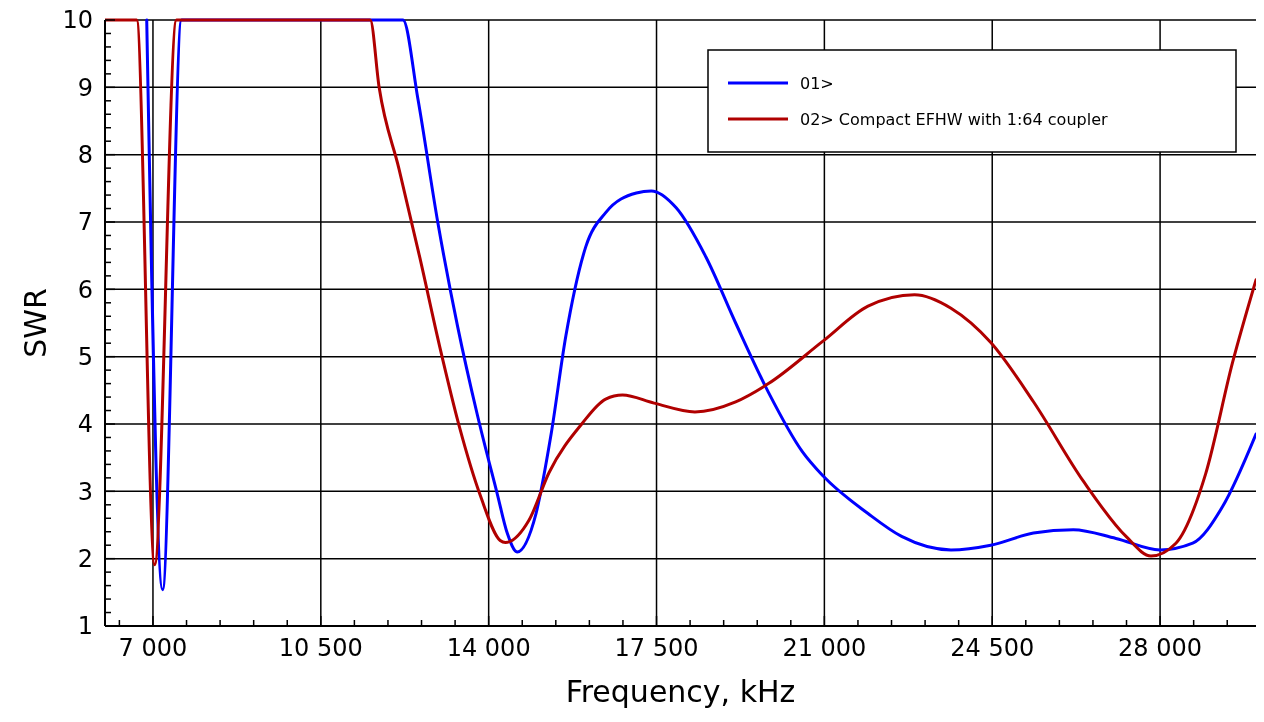 The width and height of the screenshot is (1264, 722). Describe the element at coordinates (817, 83) in the screenshot. I see `legend-label: 01>` at that location.